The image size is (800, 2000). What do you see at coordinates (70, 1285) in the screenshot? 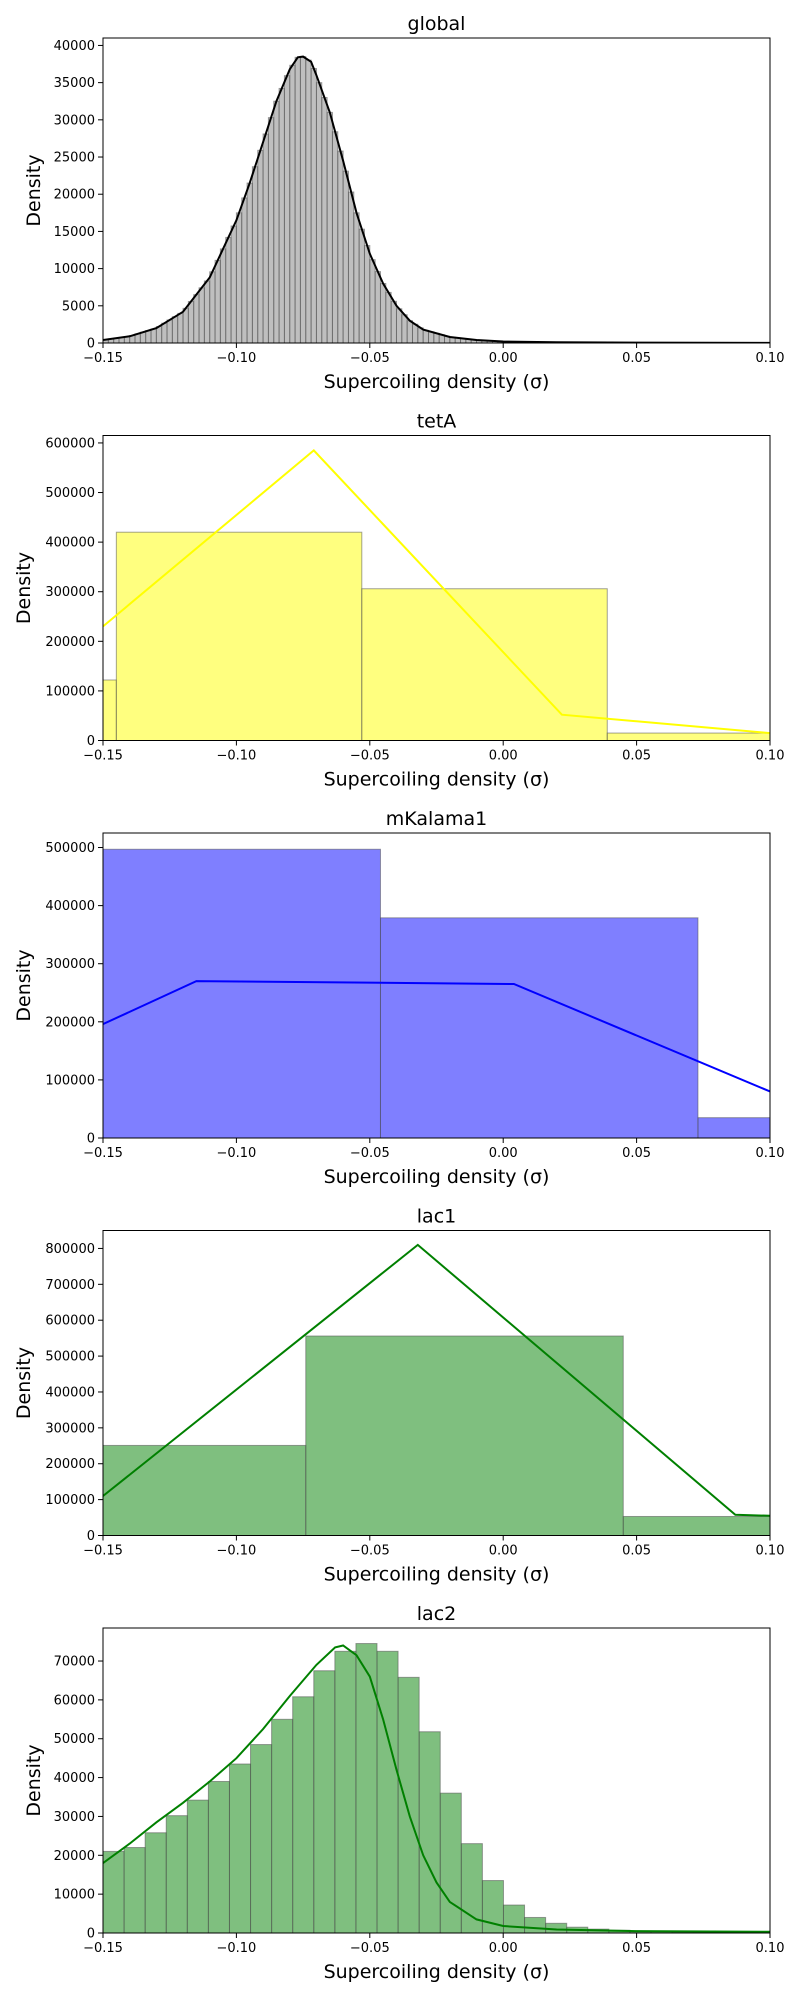
I see `y-tick-label: 700000` at bounding box center [70, 1285].